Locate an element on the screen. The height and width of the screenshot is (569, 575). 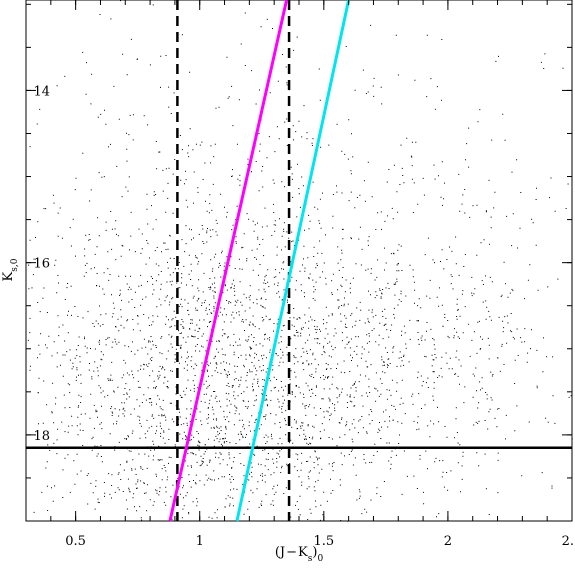
y-axis-label: Ks,0 is located at coordinates (10, 269).